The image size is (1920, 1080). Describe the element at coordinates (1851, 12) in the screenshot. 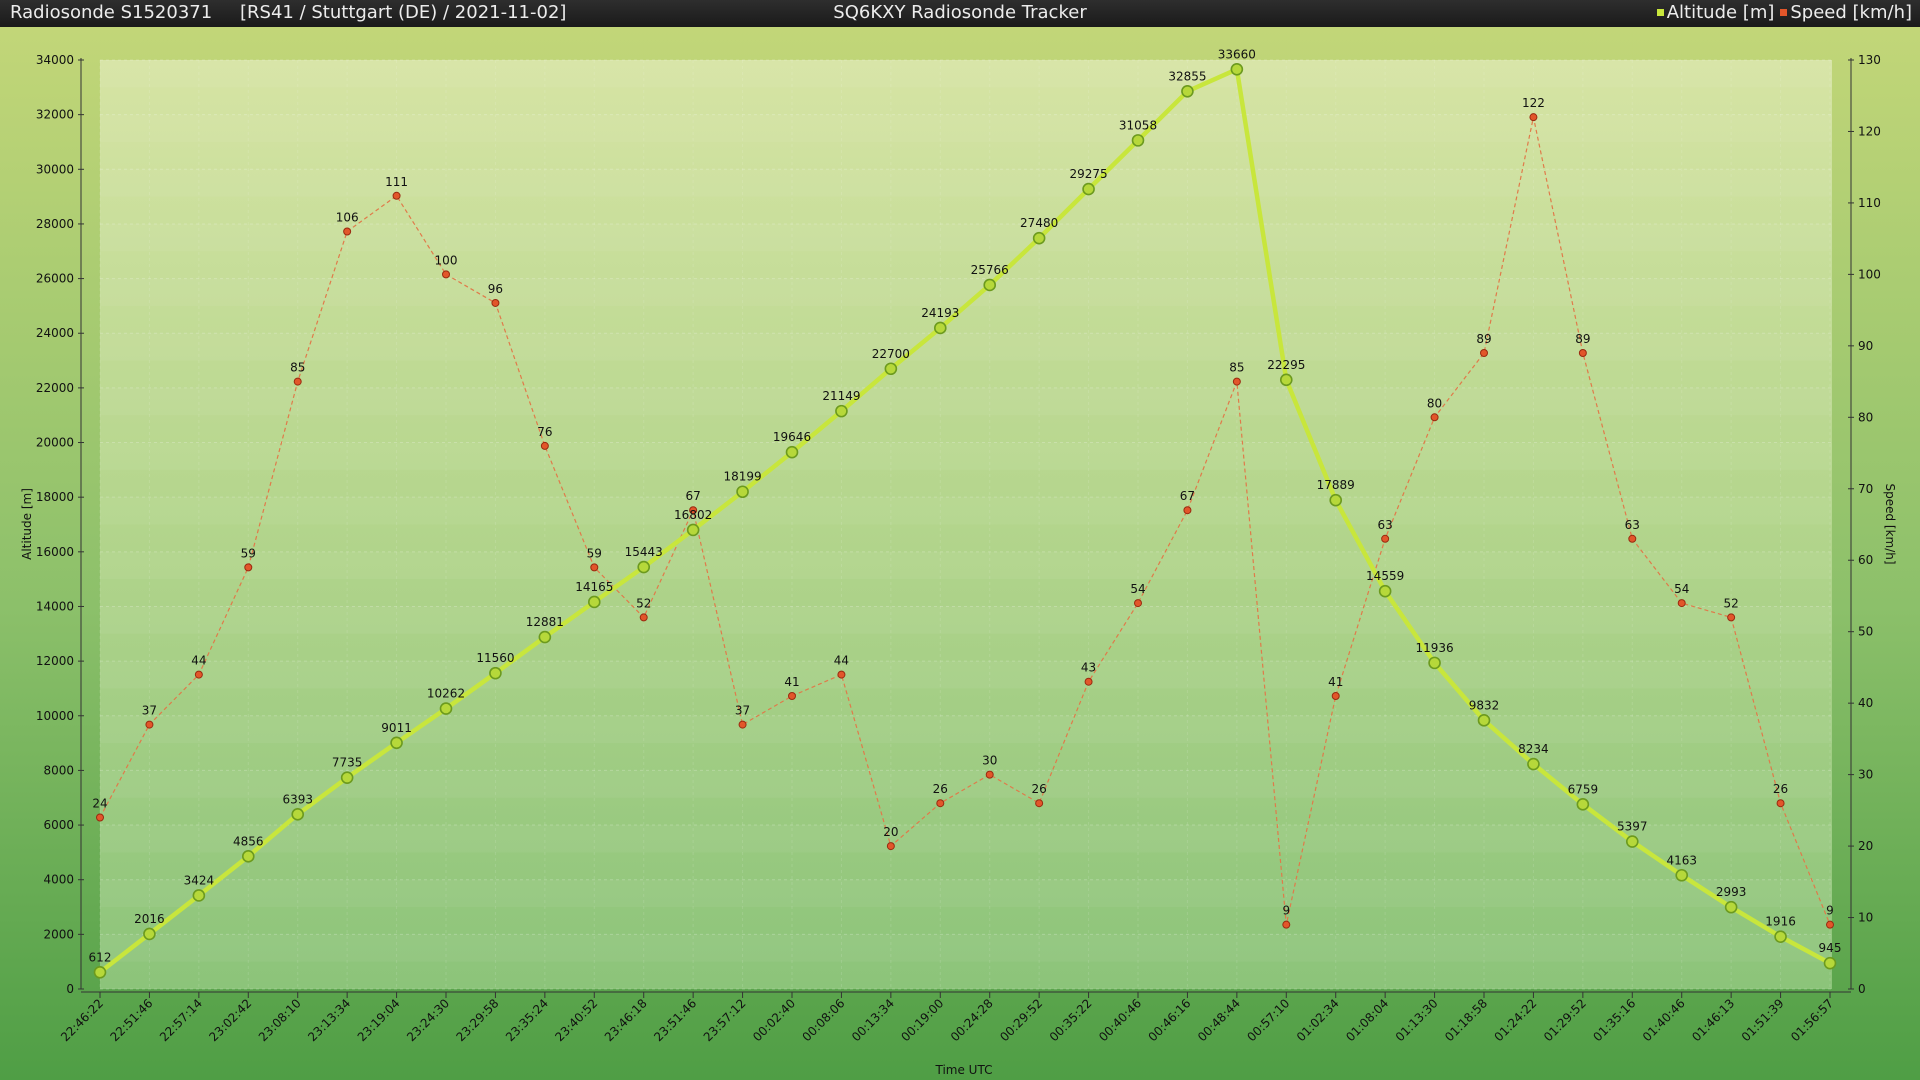

I see `legend-speed-label: Speed [km/h]` at that location.